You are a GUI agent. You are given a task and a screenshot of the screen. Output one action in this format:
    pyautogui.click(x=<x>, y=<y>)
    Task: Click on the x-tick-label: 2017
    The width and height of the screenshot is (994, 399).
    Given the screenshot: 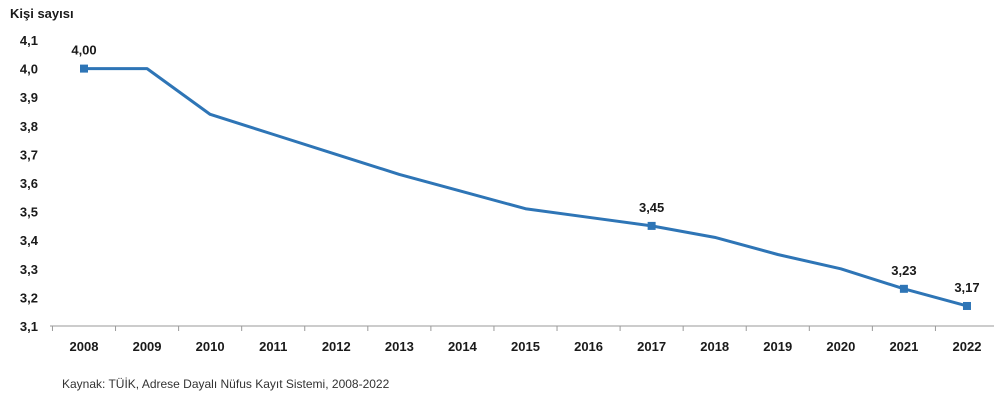 What is the action you would take?
    pyautogui.click(x=651, y=346)
    